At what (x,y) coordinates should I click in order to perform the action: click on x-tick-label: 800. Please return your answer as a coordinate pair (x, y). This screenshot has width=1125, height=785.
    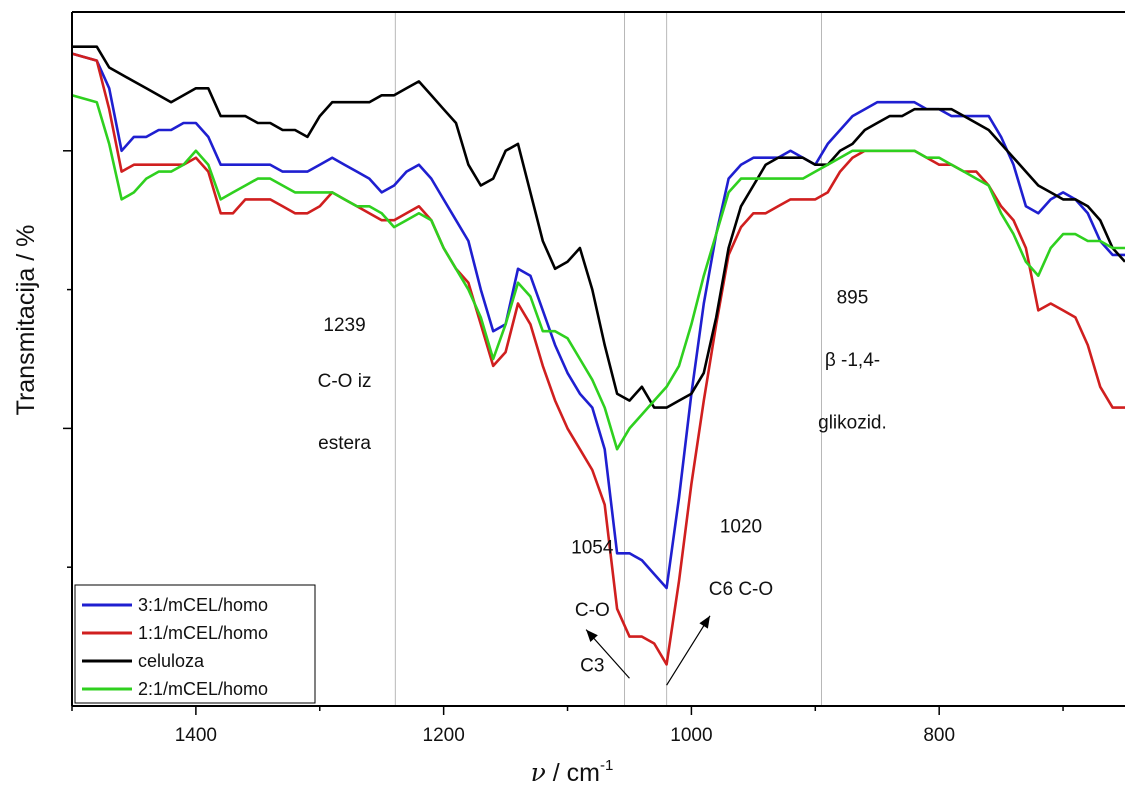
    Looking at the image, I should click on (939, 735).